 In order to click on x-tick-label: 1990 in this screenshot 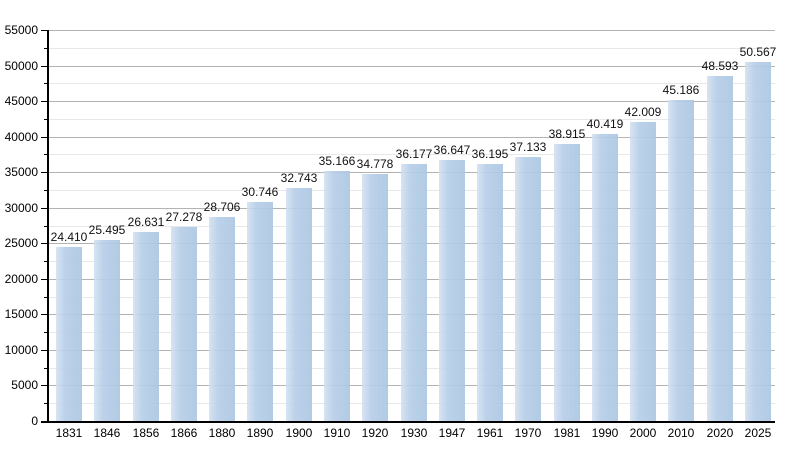, I will do `click(605, 433)`.